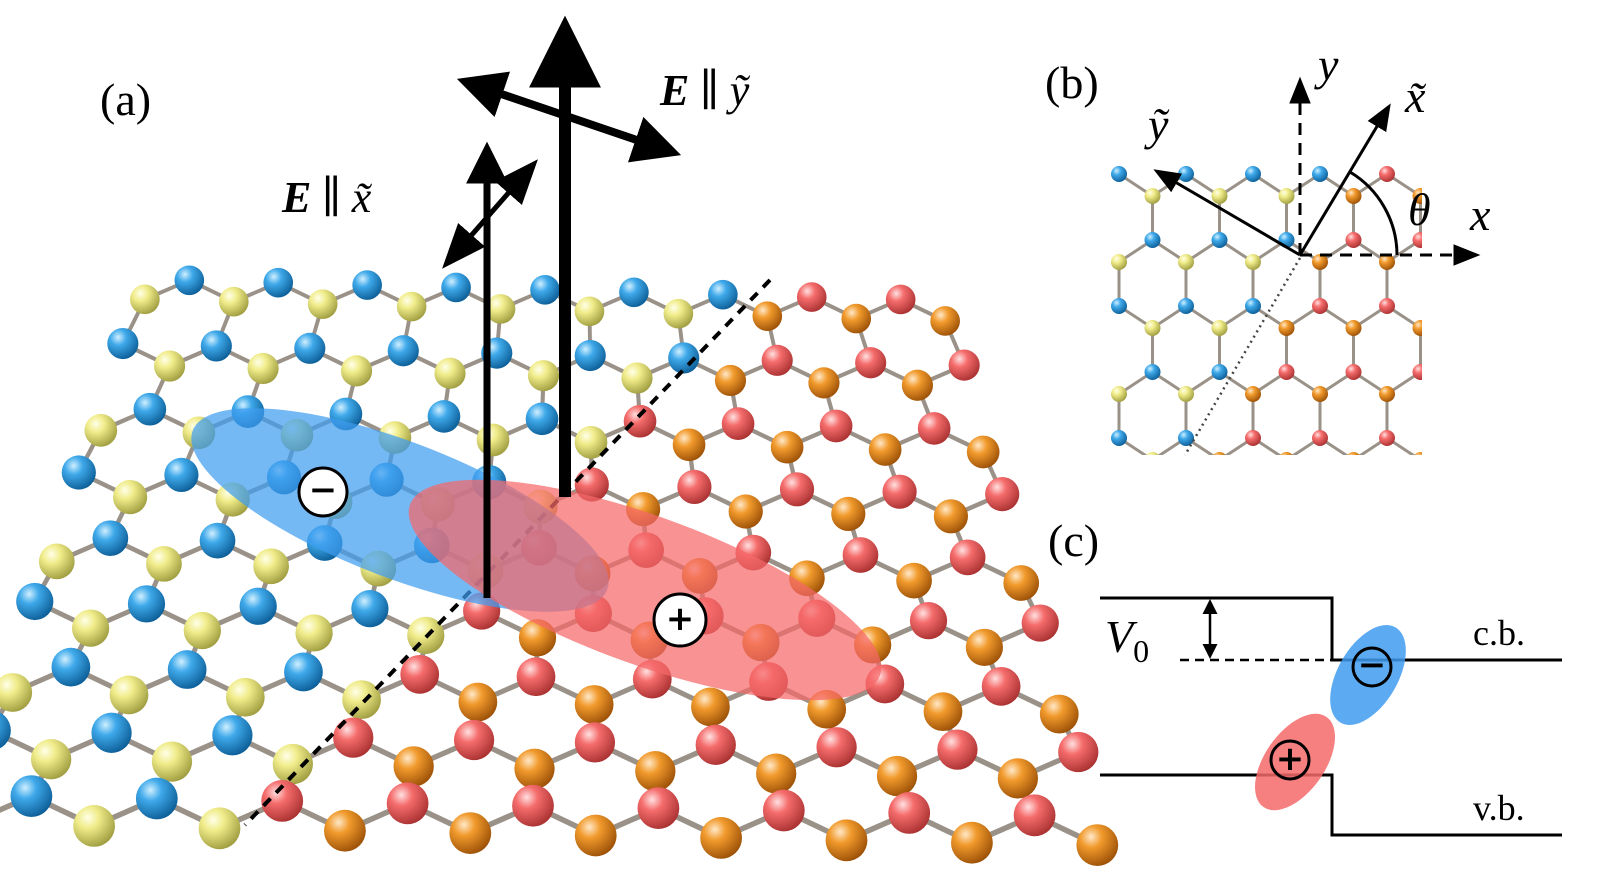 Image resolution: width=1600 pixels, height=885 pixels. Describe the element at coordinates (1326, 64) in the screenshot. I see `axis-label: y` at that location.